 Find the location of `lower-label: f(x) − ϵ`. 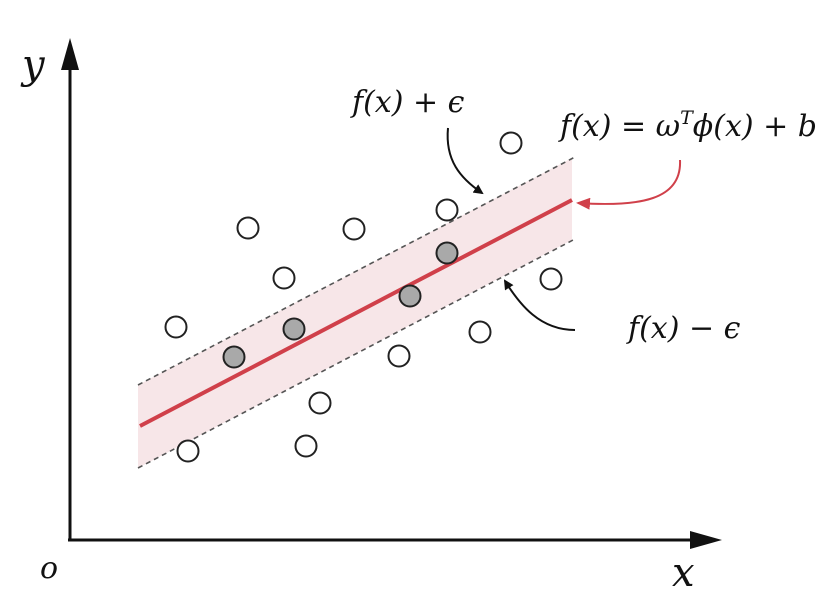

lower-label: f(x) − ϵ is located at coordinates (683, 328).